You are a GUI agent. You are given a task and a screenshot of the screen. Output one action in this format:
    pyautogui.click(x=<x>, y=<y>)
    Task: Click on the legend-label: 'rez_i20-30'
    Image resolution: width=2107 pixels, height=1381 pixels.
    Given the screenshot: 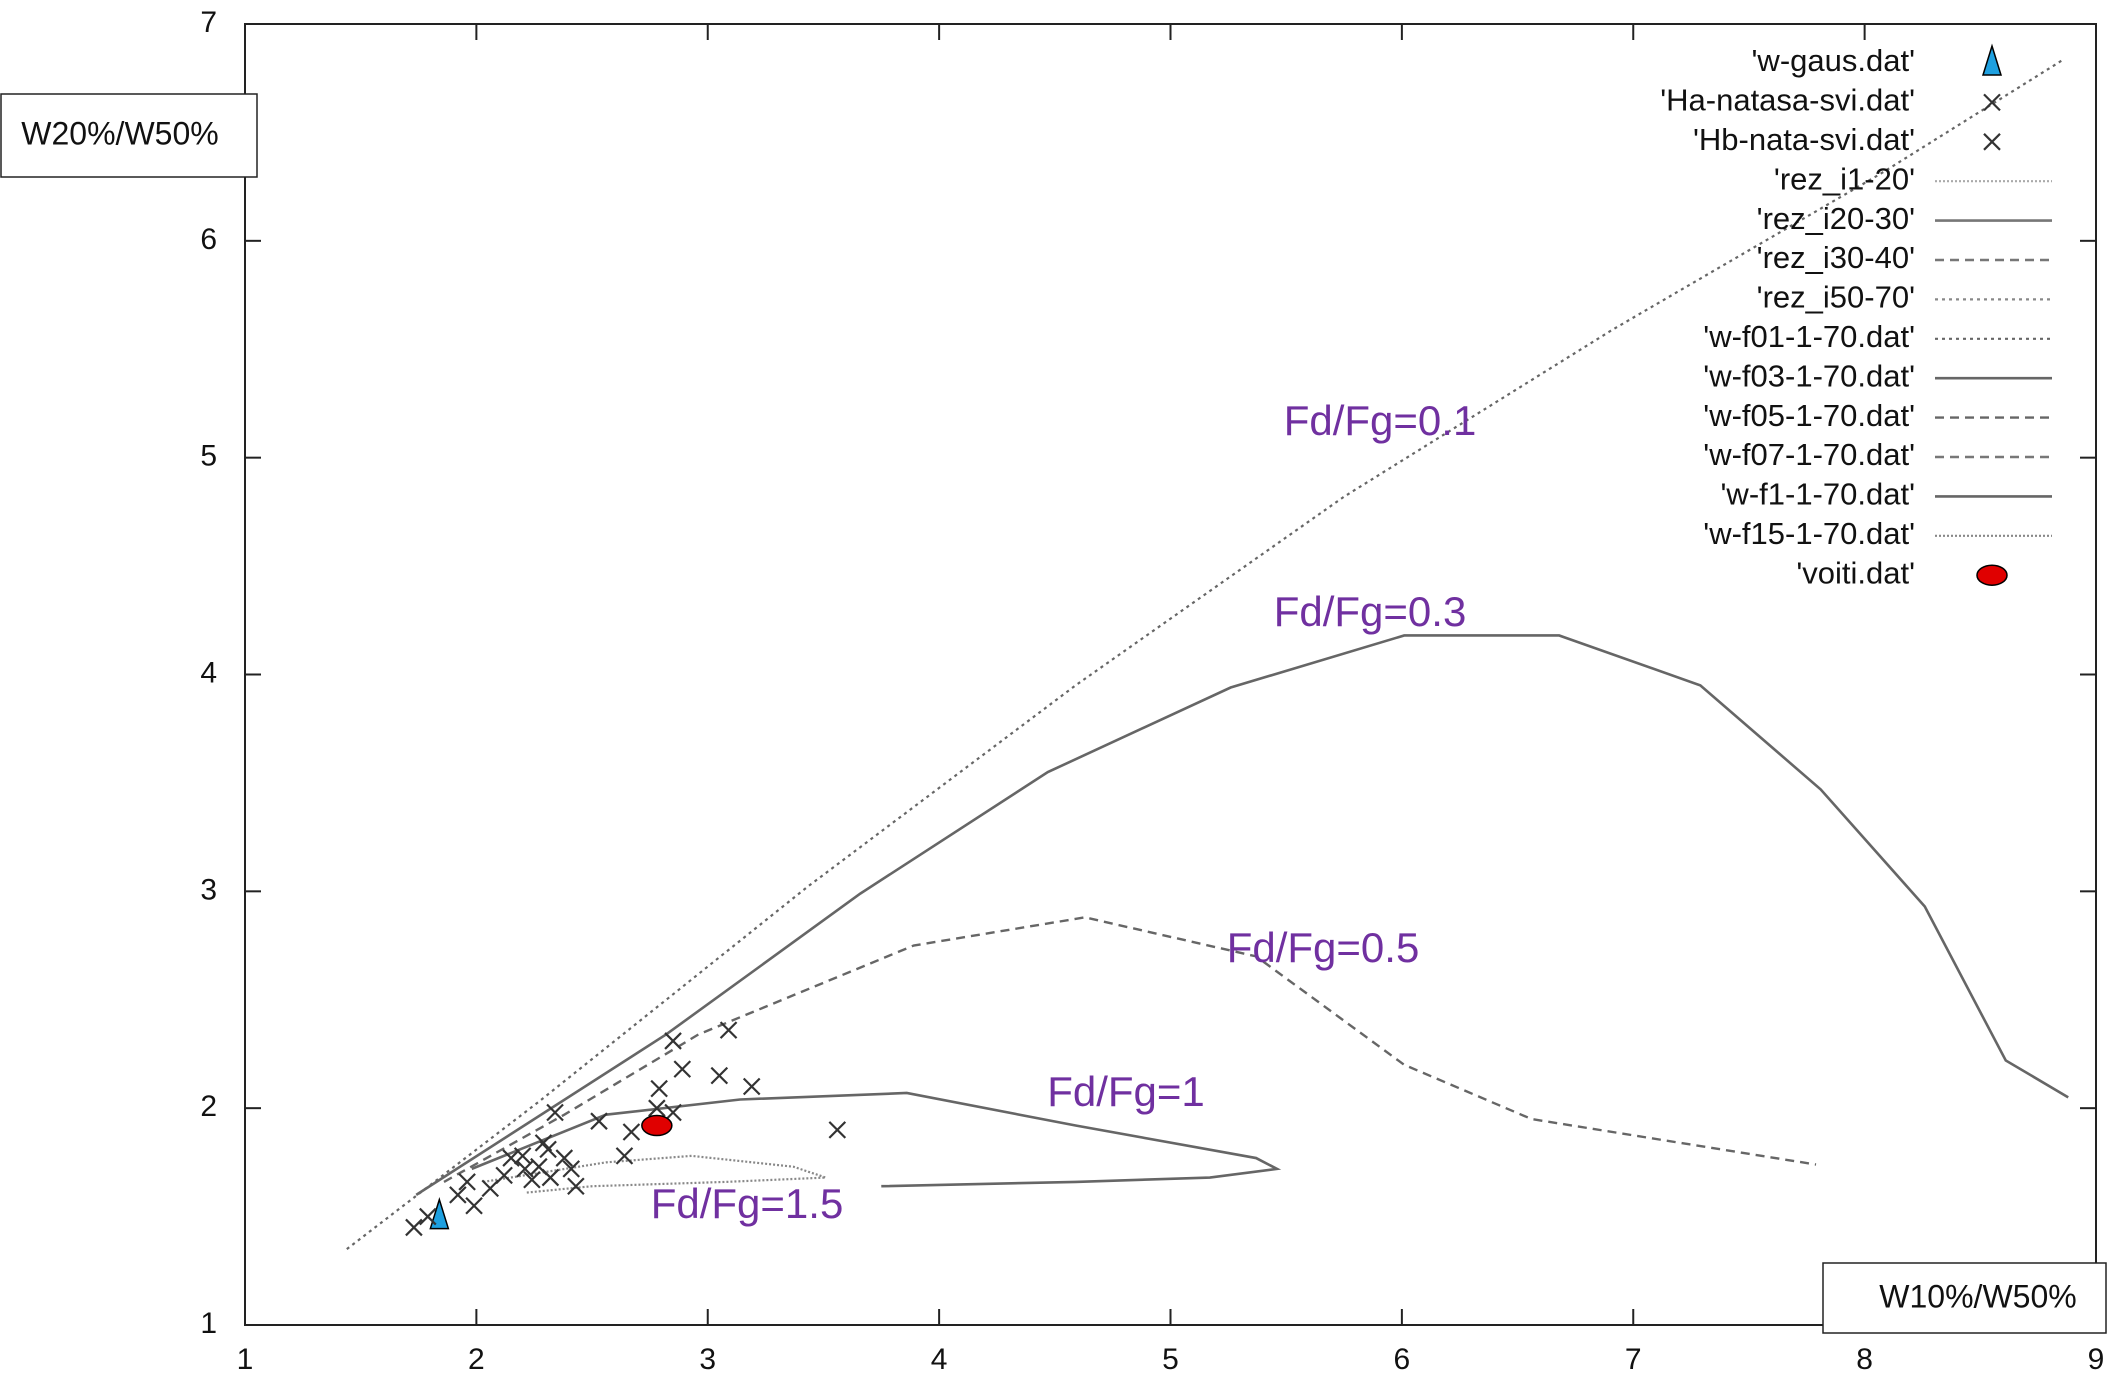 What is the action you would take?
    pyautogui.click(x=1836, y=218)
    